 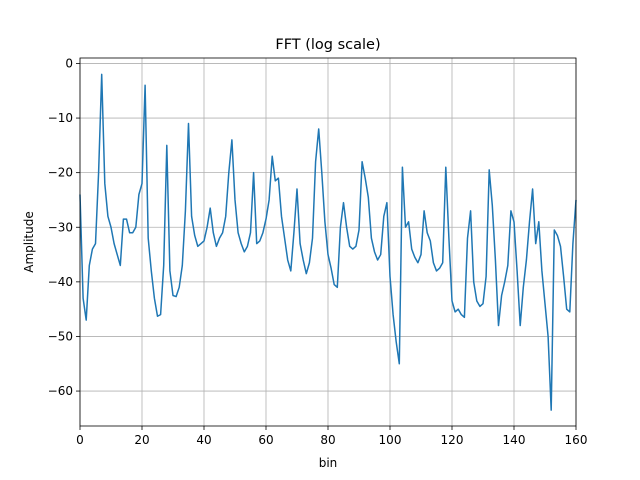 I want to click on y-tick-label: −30, so click(x=60, y=227).